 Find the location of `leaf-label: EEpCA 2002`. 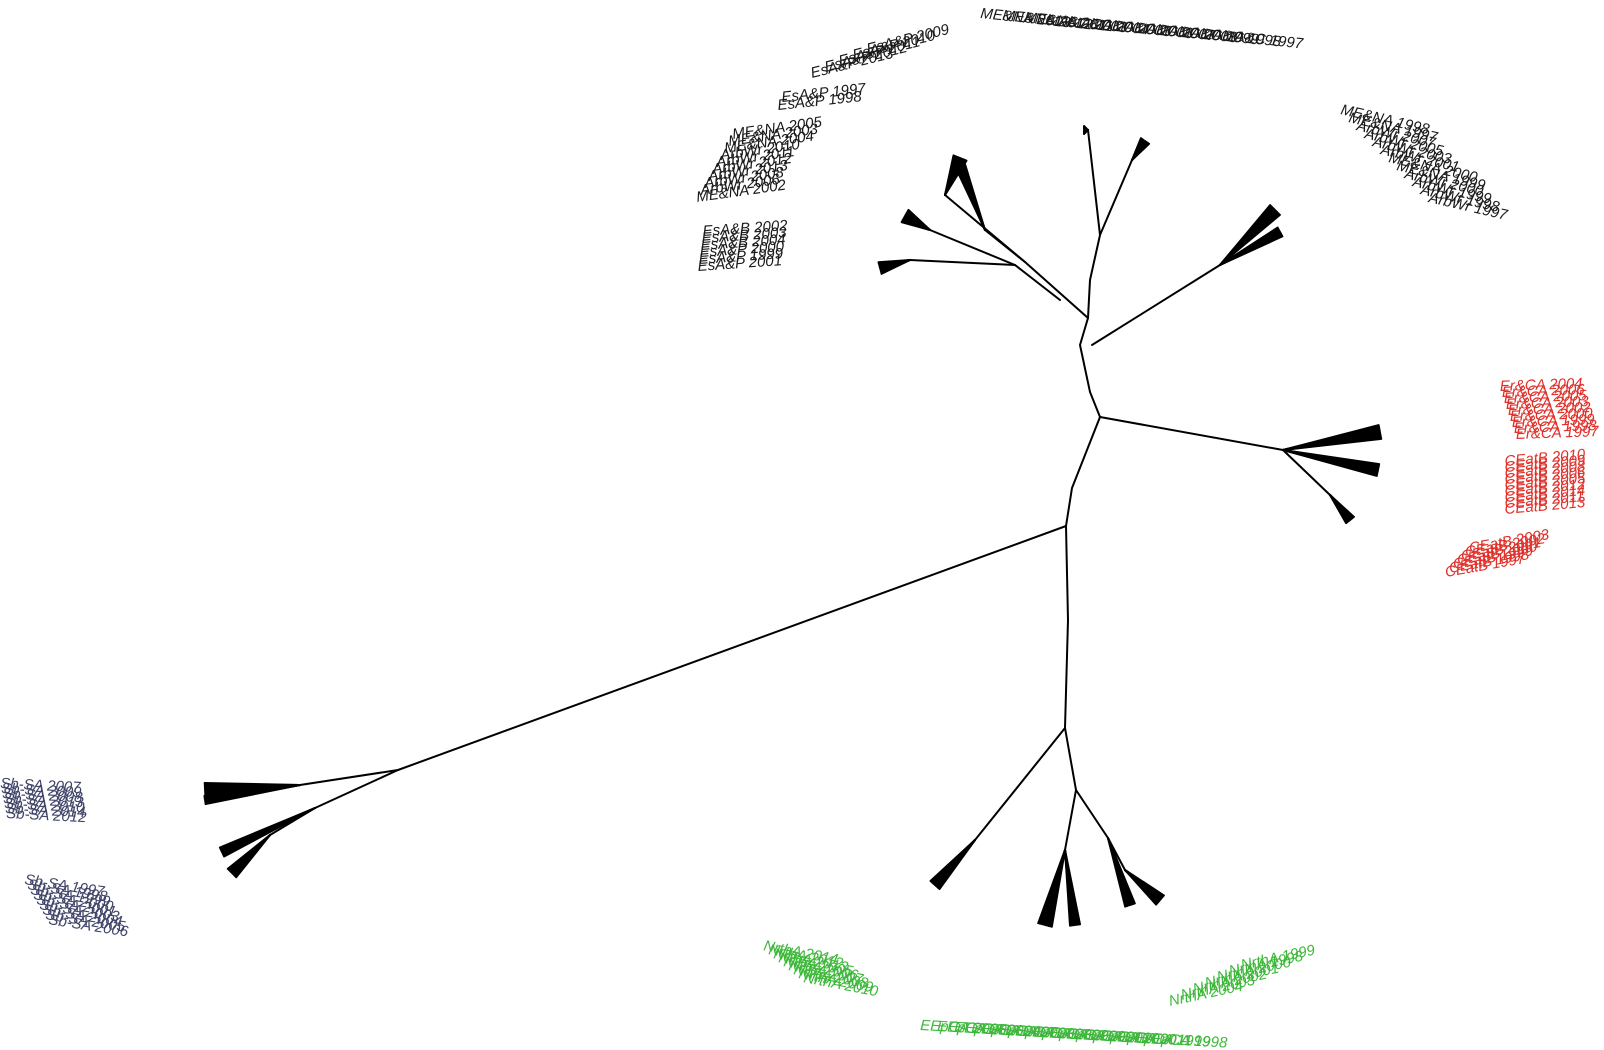

leaf-label: EEpCA 2002 is located at coordinates (1066, 1034).